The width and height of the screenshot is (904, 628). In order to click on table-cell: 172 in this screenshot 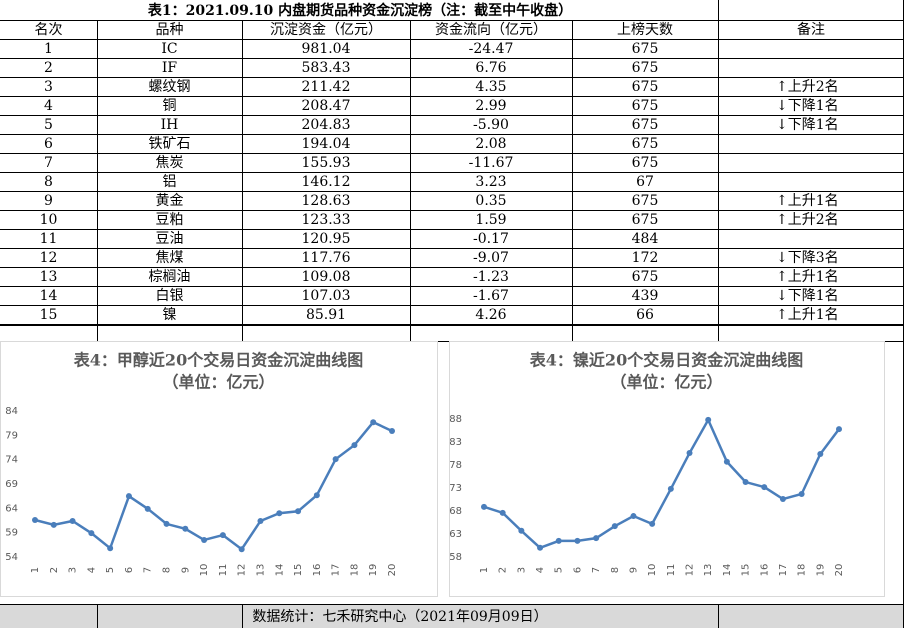, I will do `click(645, 258)`.